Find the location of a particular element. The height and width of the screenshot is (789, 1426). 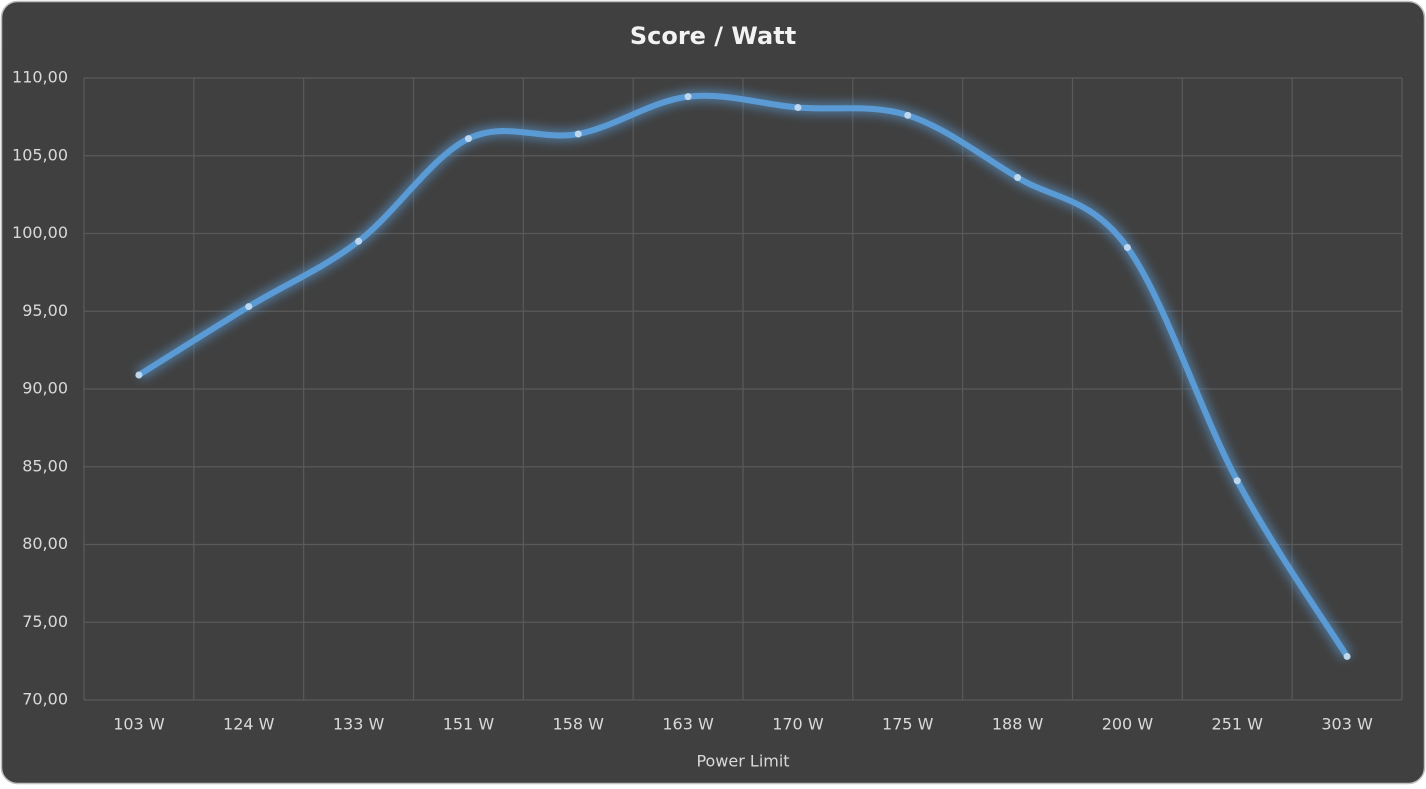

x-tick-label: 188 W is located at coordinates (1018, 724).